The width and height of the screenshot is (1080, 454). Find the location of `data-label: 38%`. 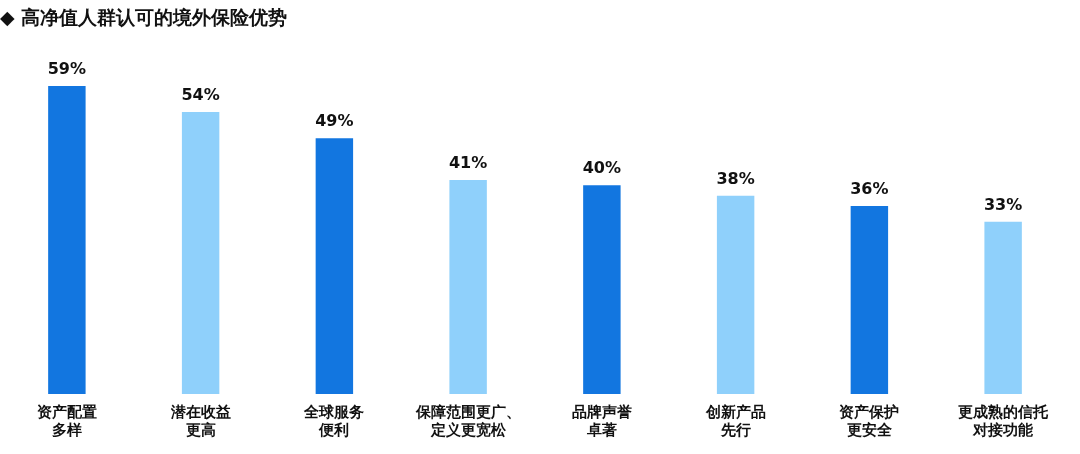

data-label: 38% is located at coordinates (735, 178).